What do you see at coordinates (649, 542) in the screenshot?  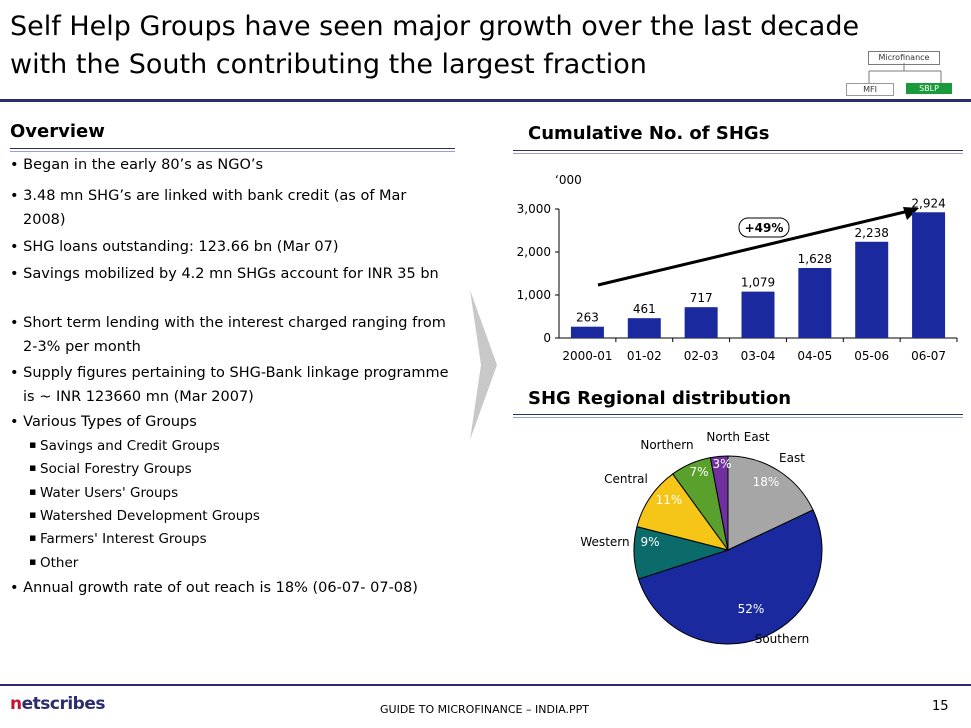 I see `pct-label-western: 9%` at bounding box center [649, 542].